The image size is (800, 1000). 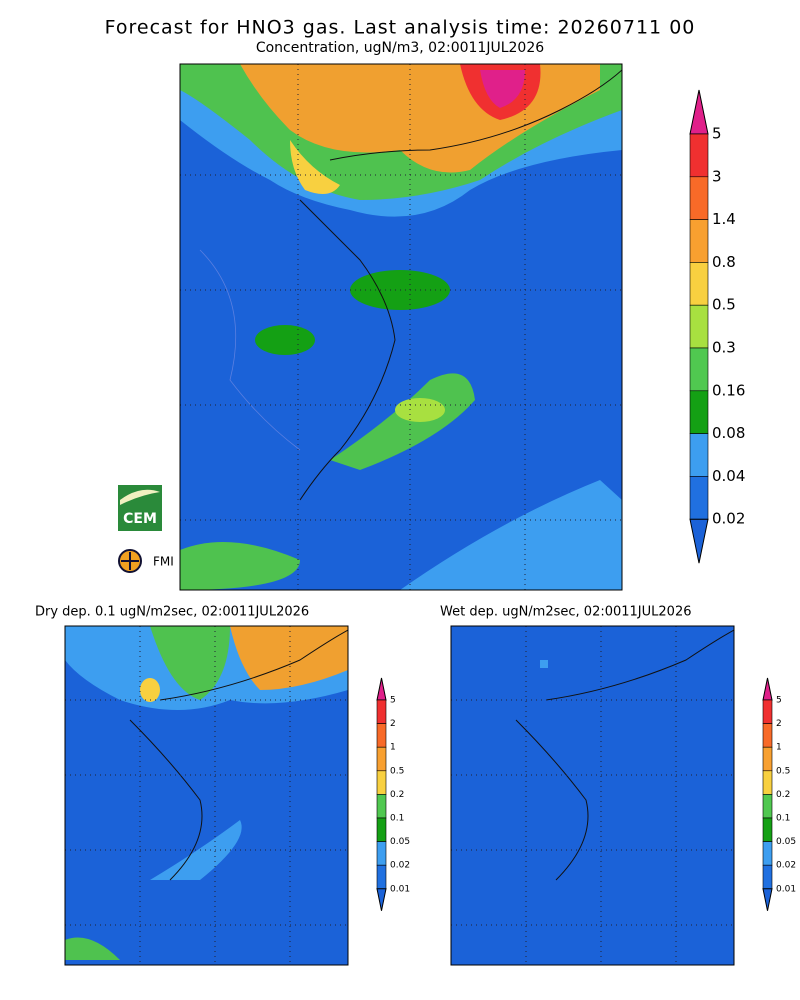 What do you see at coordinates (172, 612) in the screenshot?
I see `panel-title: Dry dep. 0.1 ugN/m2sec, 02:0011JUL2026` at bounding box center [172, 612].